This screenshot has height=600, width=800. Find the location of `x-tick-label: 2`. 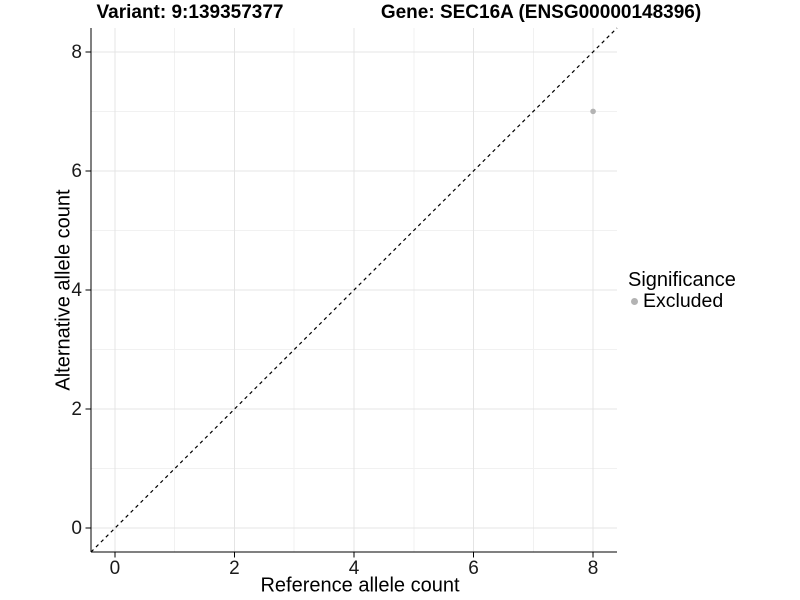

x-tick-label: 2 is located at coordinates (234, 568).